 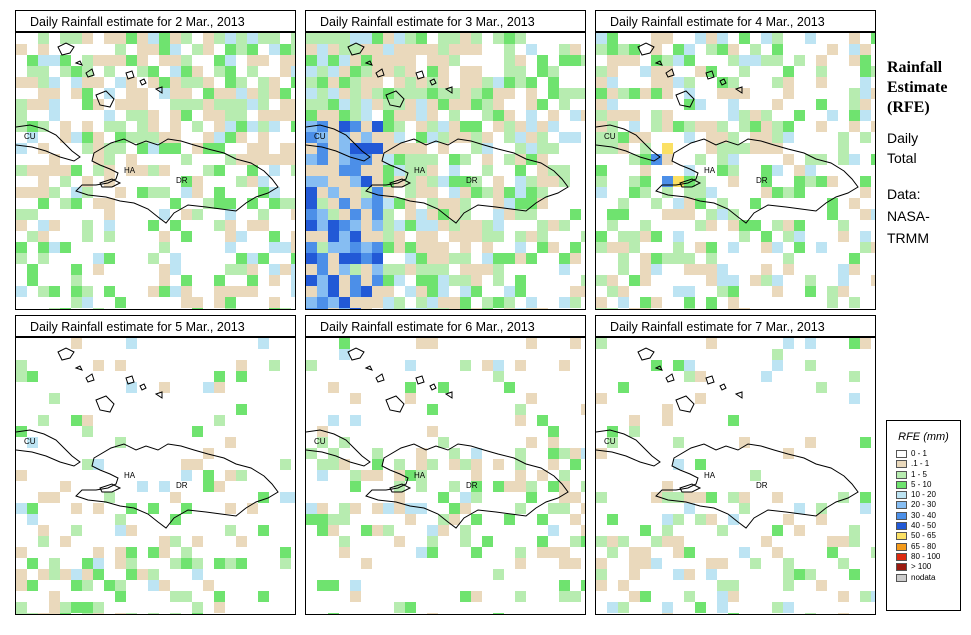 I want to click on label-cuba: CU, so click(x=610, y=441).